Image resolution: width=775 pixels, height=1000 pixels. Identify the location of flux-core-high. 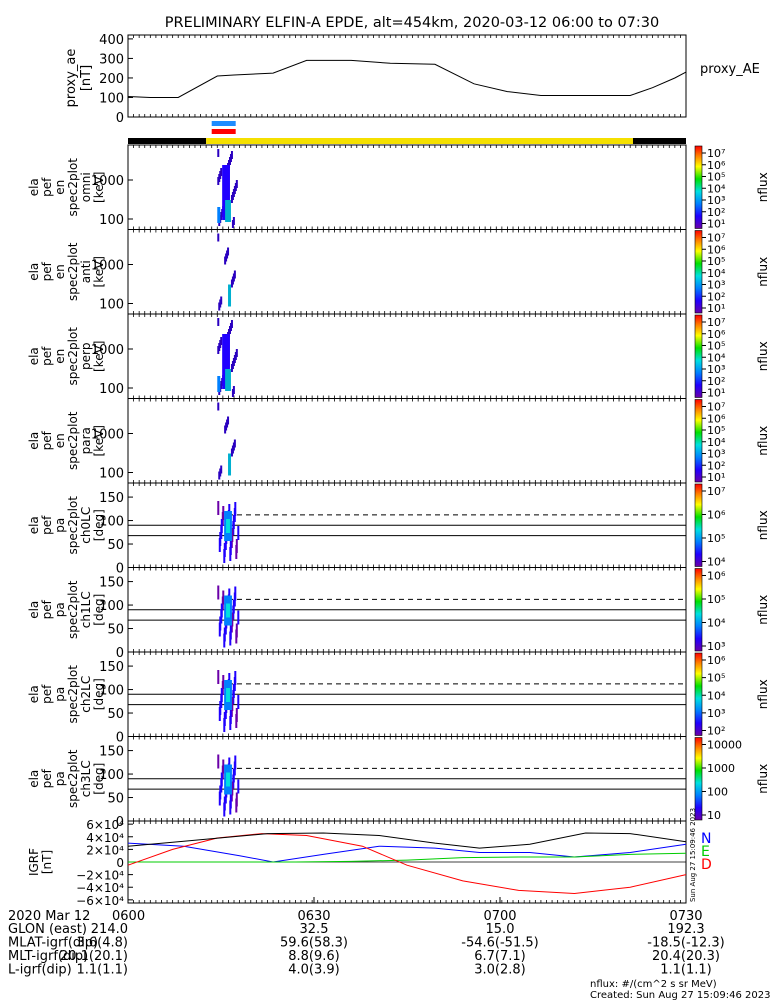
(228, 211).